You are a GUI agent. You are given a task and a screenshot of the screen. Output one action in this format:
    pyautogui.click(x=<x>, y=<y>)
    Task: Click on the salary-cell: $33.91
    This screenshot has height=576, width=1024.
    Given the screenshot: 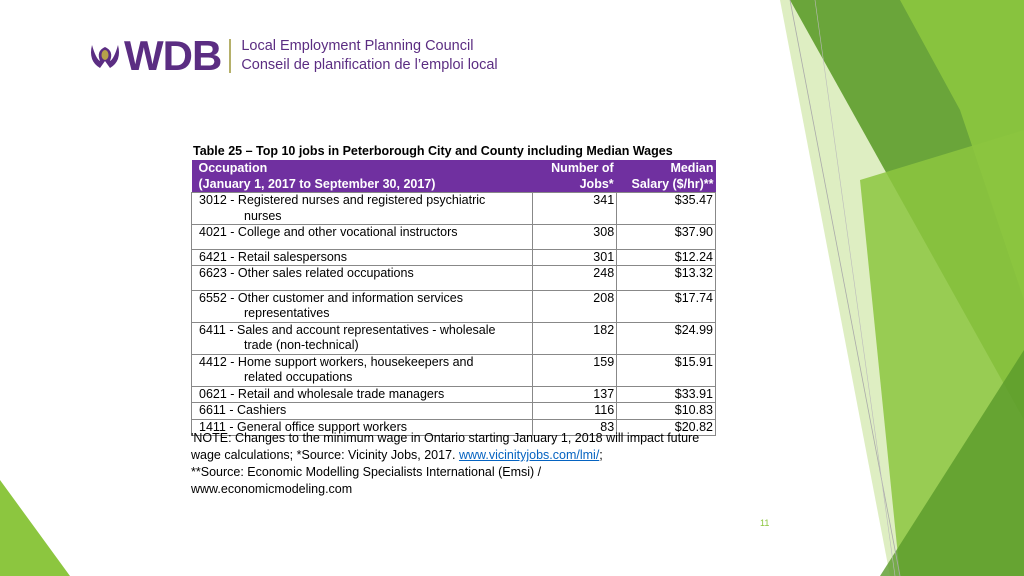 What is the action you would take?
    pyautogui.click(x=666, y=394)
    